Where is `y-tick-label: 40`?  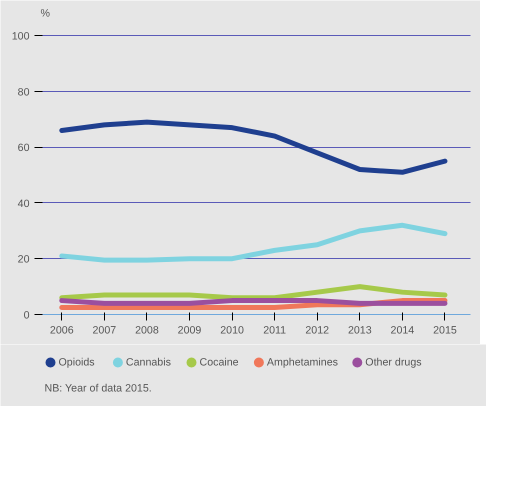 y-tick-label: 40 is located at coordinates (24, 204).